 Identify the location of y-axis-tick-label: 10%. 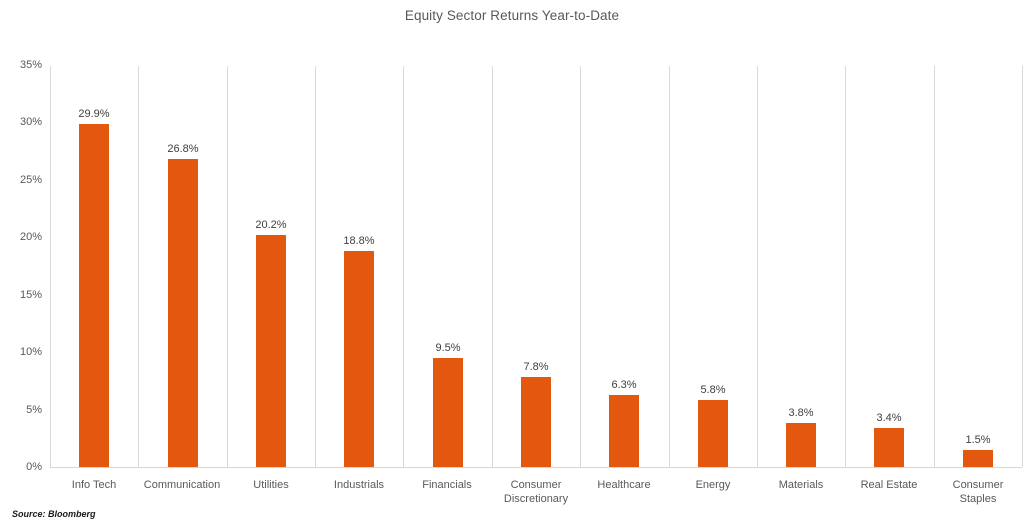
(30, 352).